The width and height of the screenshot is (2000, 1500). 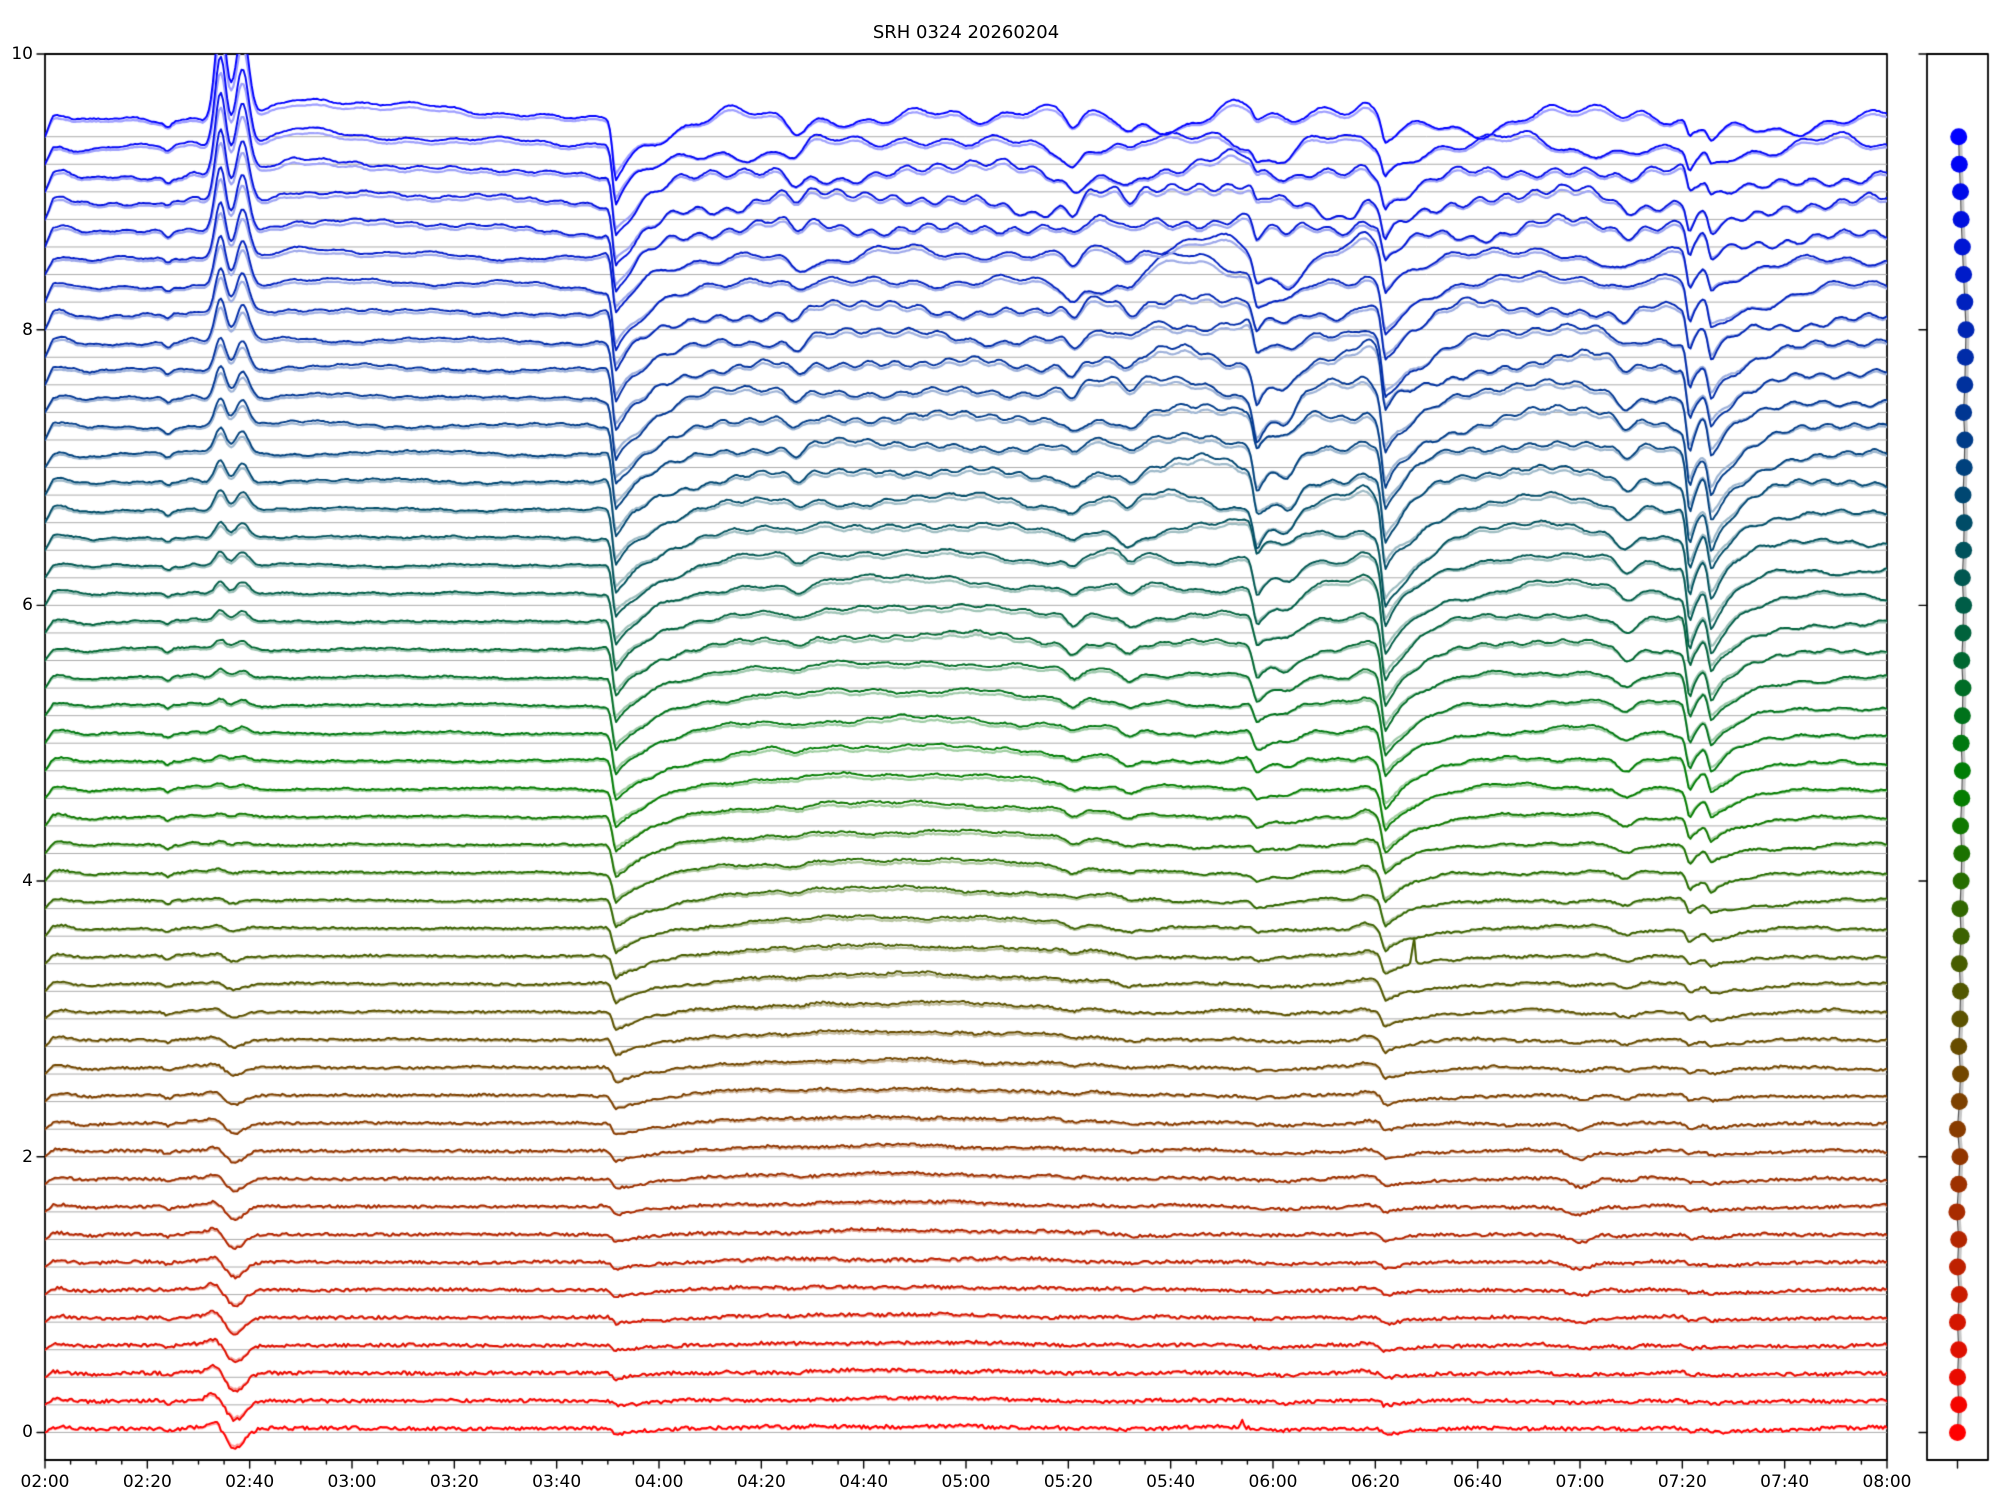 What do you see at coordinates (1682, 1482) in the screenshot?
I see `x-tick-label: 07:20` at bounding box center [1682, 1482].